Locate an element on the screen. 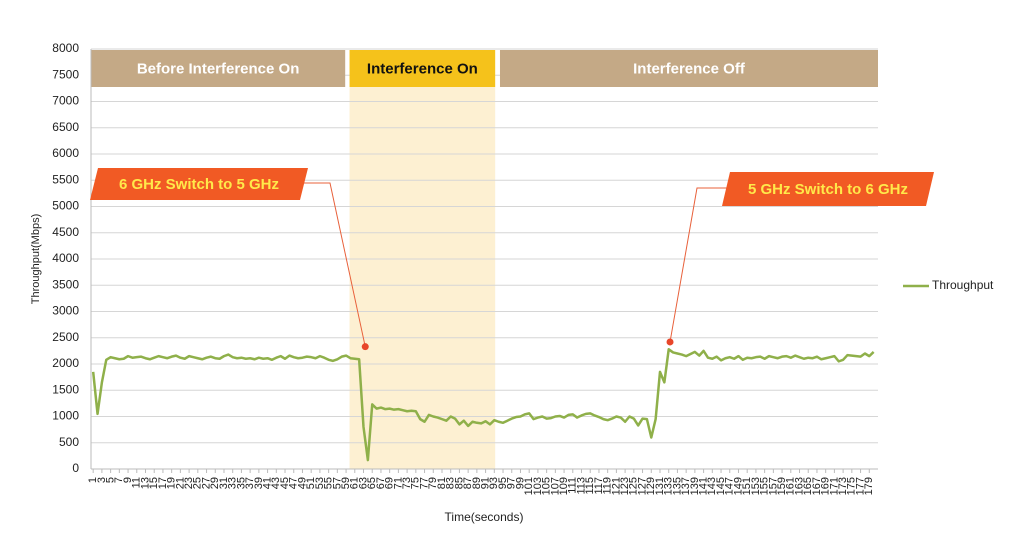  x-tick-label: 45 is located at coordinates (285, 483).